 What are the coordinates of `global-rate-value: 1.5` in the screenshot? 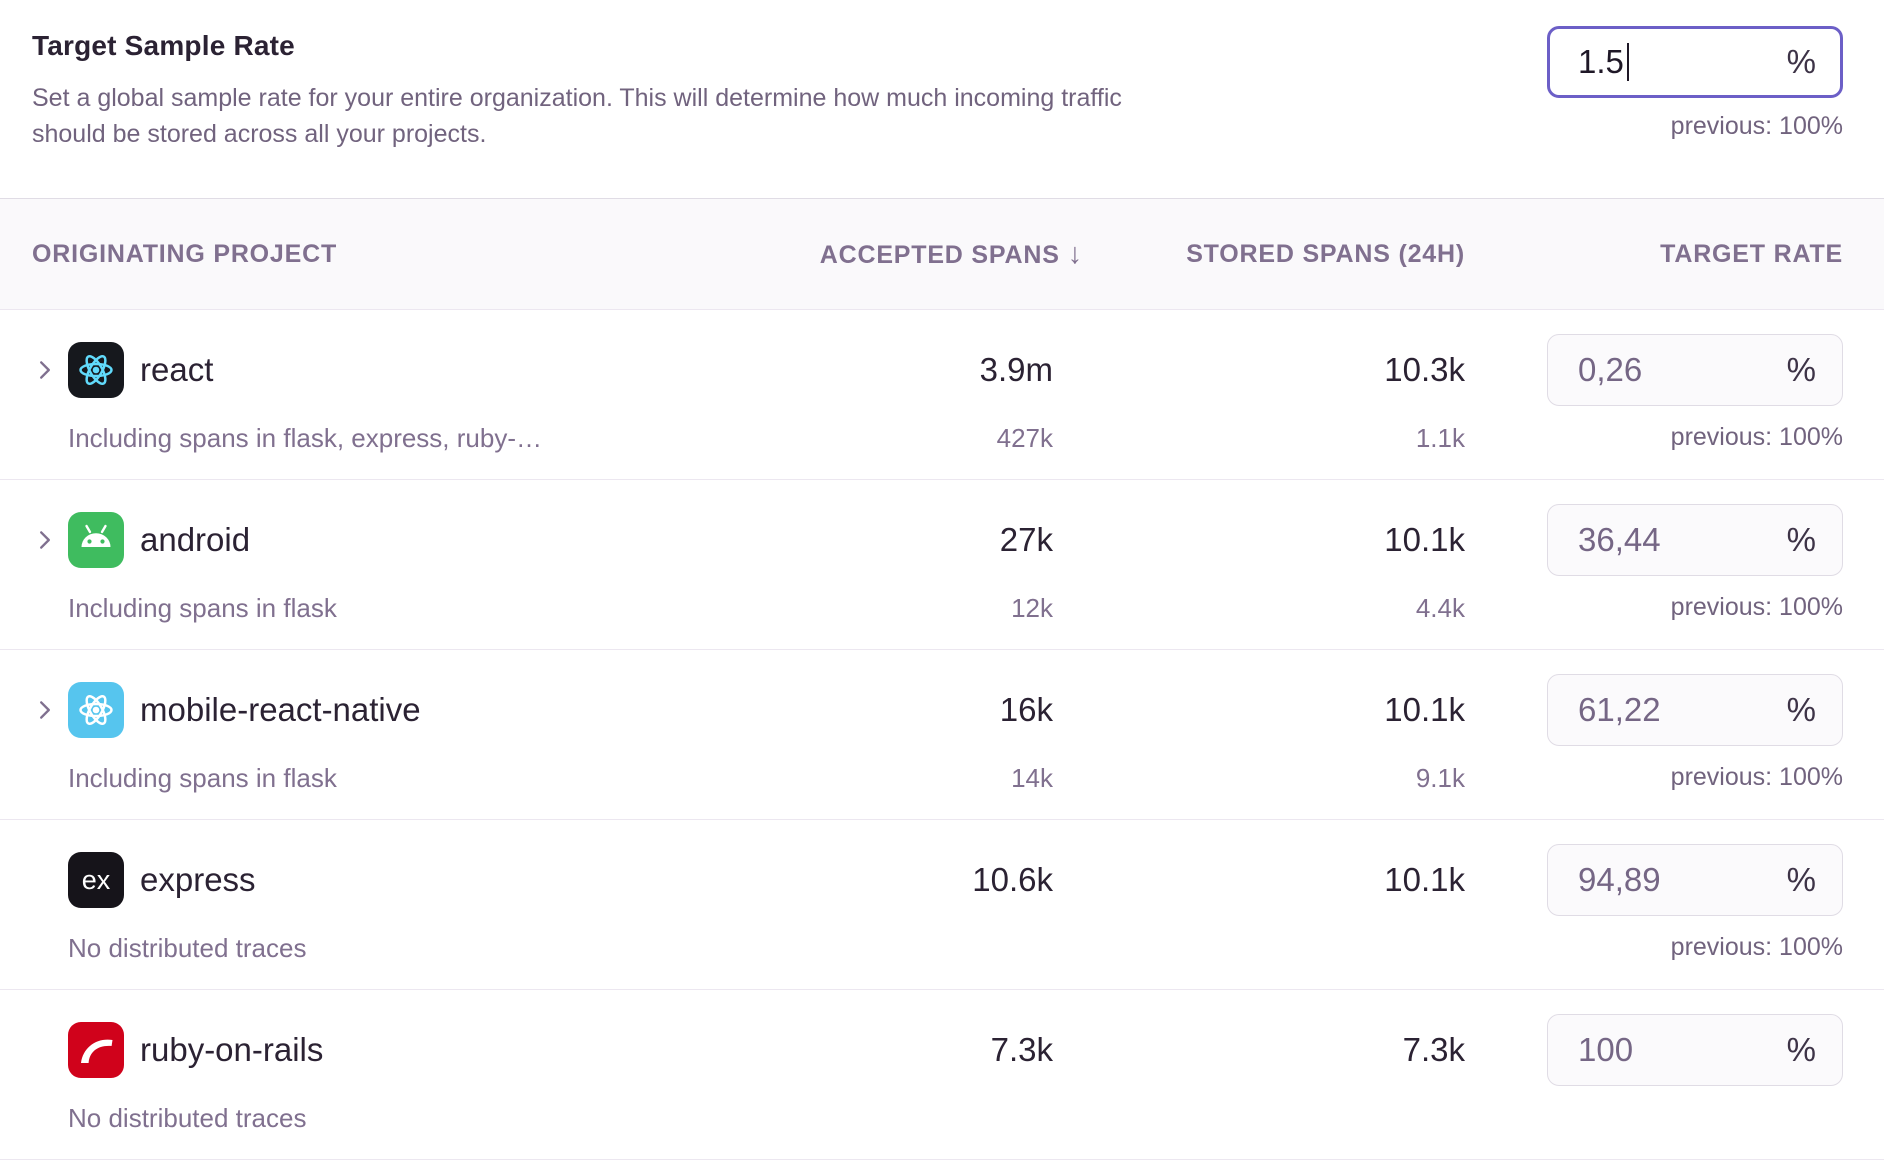 It's located at (1601, 61).